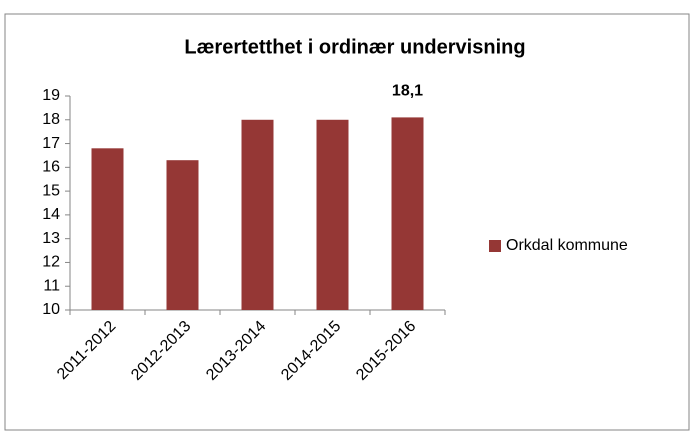  Describe the element at coordinates (51, 238) in the screenshot. I see `y-tick-label: 13` at that location.